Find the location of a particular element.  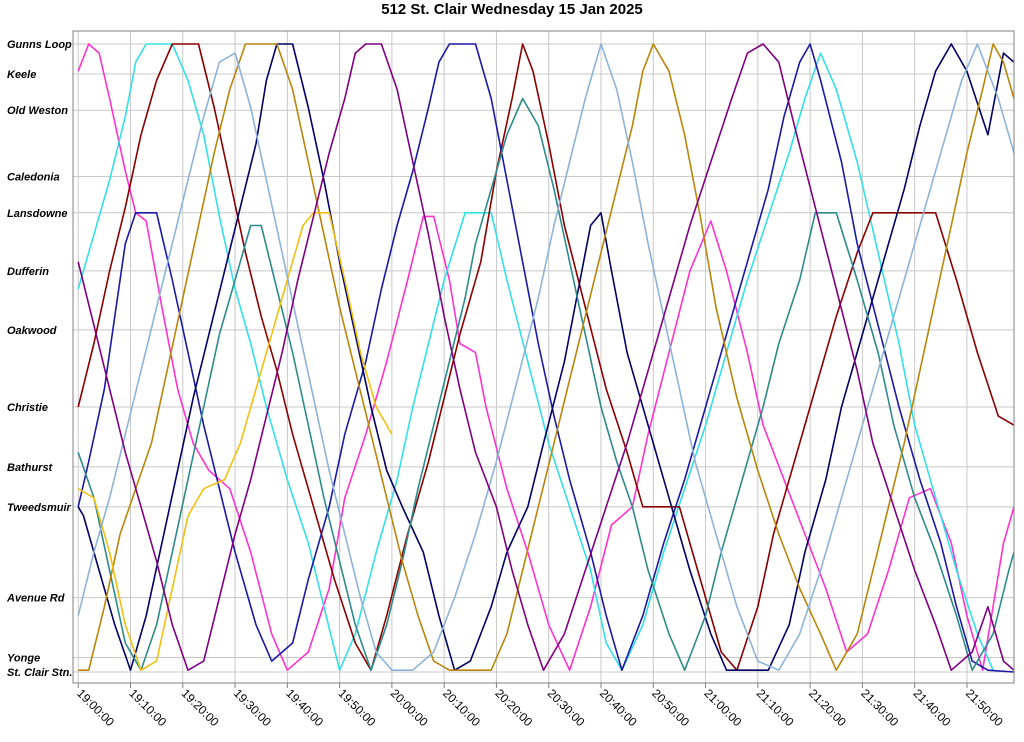

time-tick-label: 20:40:00 is located at coordinates (618, 707).